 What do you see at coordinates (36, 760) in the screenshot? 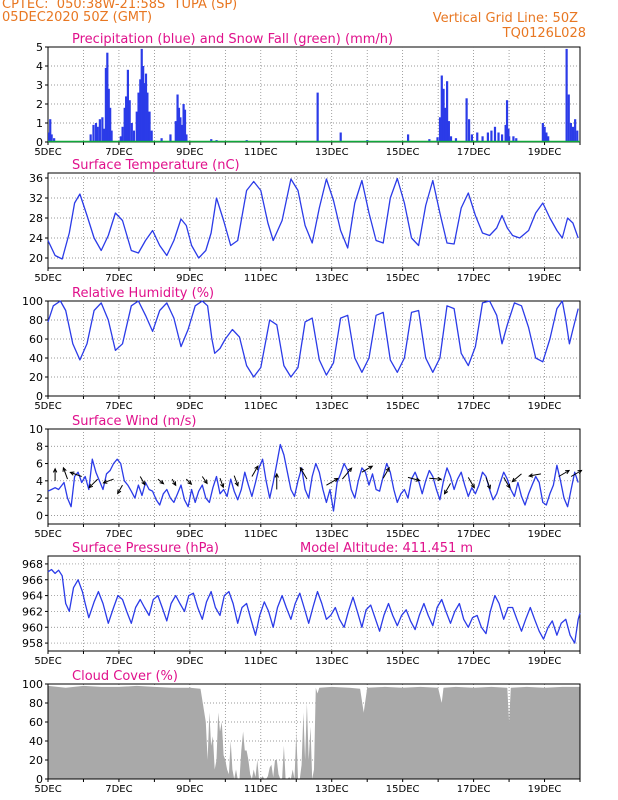
I see `cloud-ytick-label: 20` at bounding box center [36, 760].